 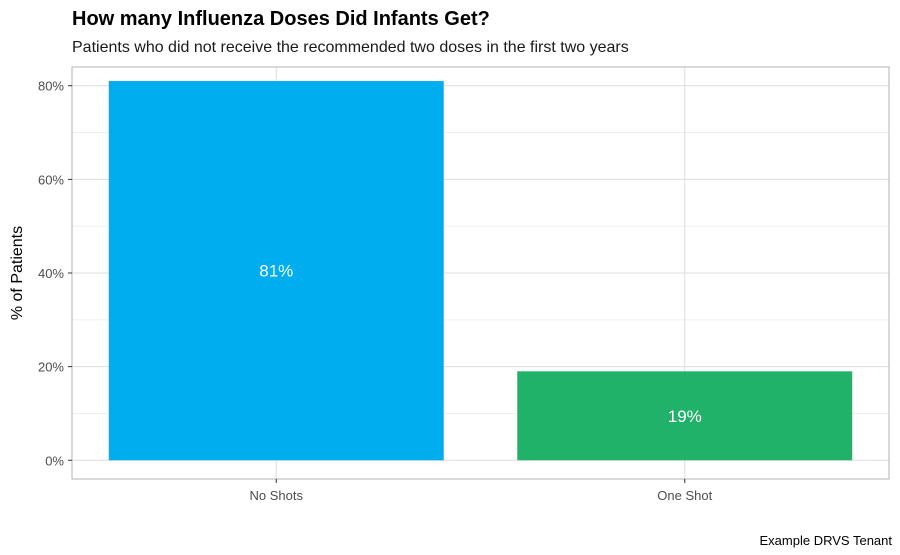 What do you see at coordinates (480, 344) in the screenshot?
I see `data-labels-layer: 81% 19%` at bounding box center [480, 344].